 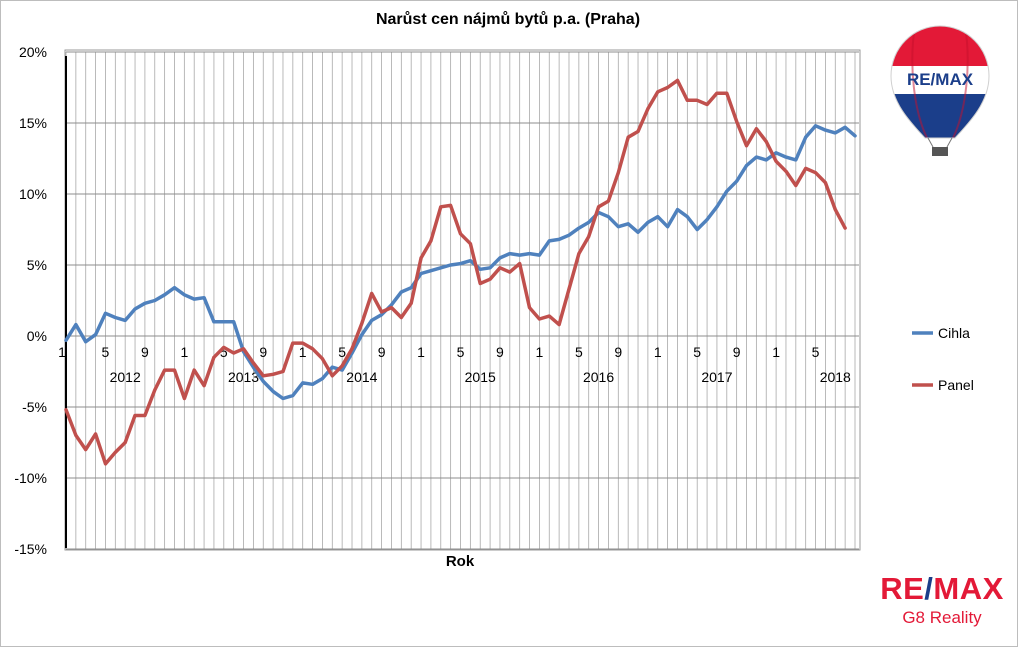 What do you see at coordinates (33, 52) in the screenshot?
I see `y-tick-label: 20%` at bounding box center [33, 52].